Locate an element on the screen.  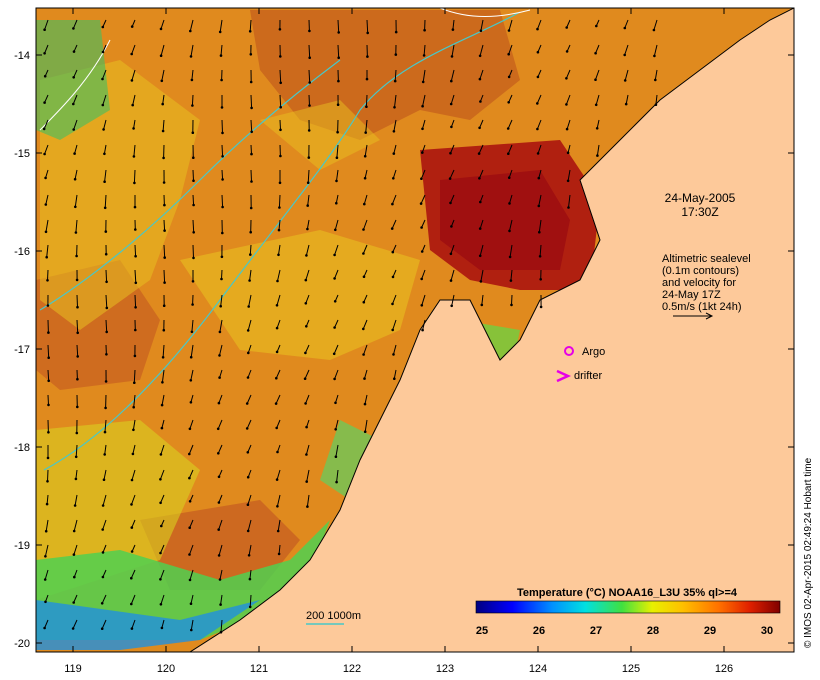
colorbar-tick-label: 30 is located at coordinates (767, 631).